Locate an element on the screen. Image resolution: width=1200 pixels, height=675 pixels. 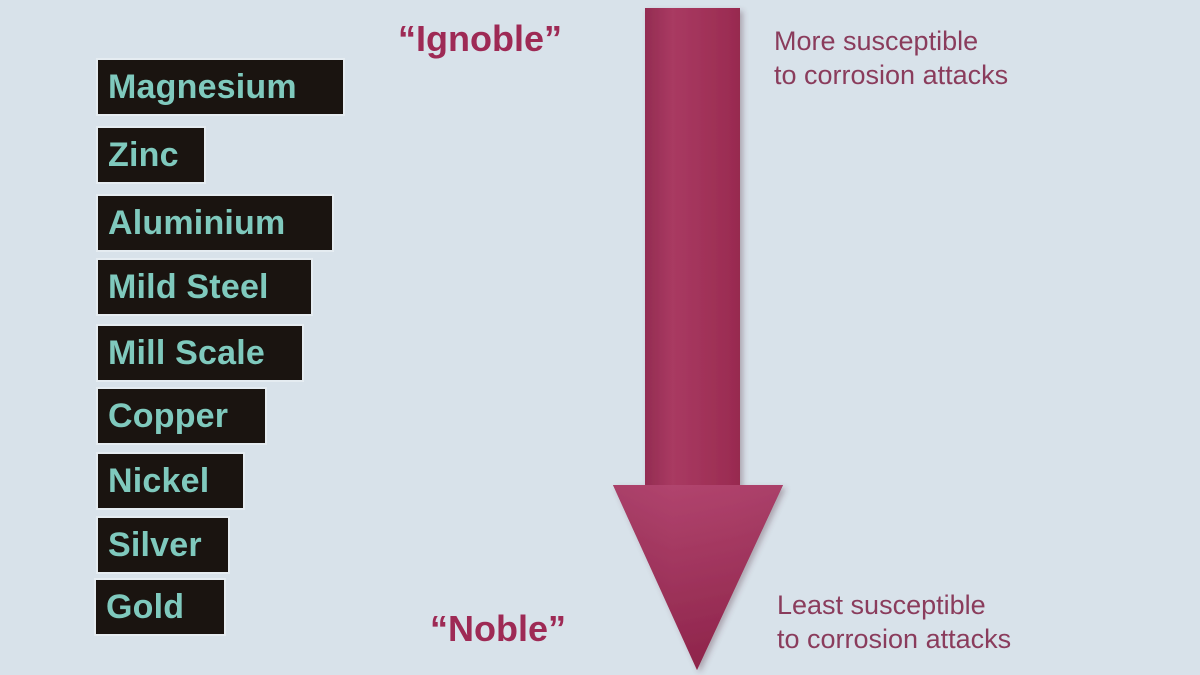
metal-item-magnesium: Magnesium is located at coordinates (220, 87).